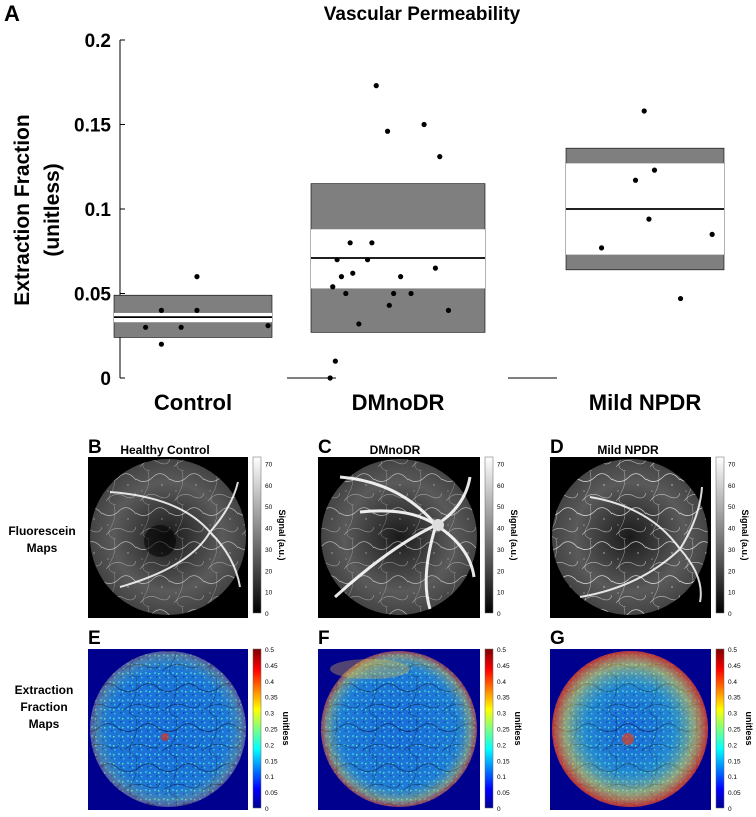 This screenshot has height=817, width=756. What do you see at coordinates (399, 537) in the screenshot?
I see `fluorescein-map-dmnodr` at bounding box center [399, 537].